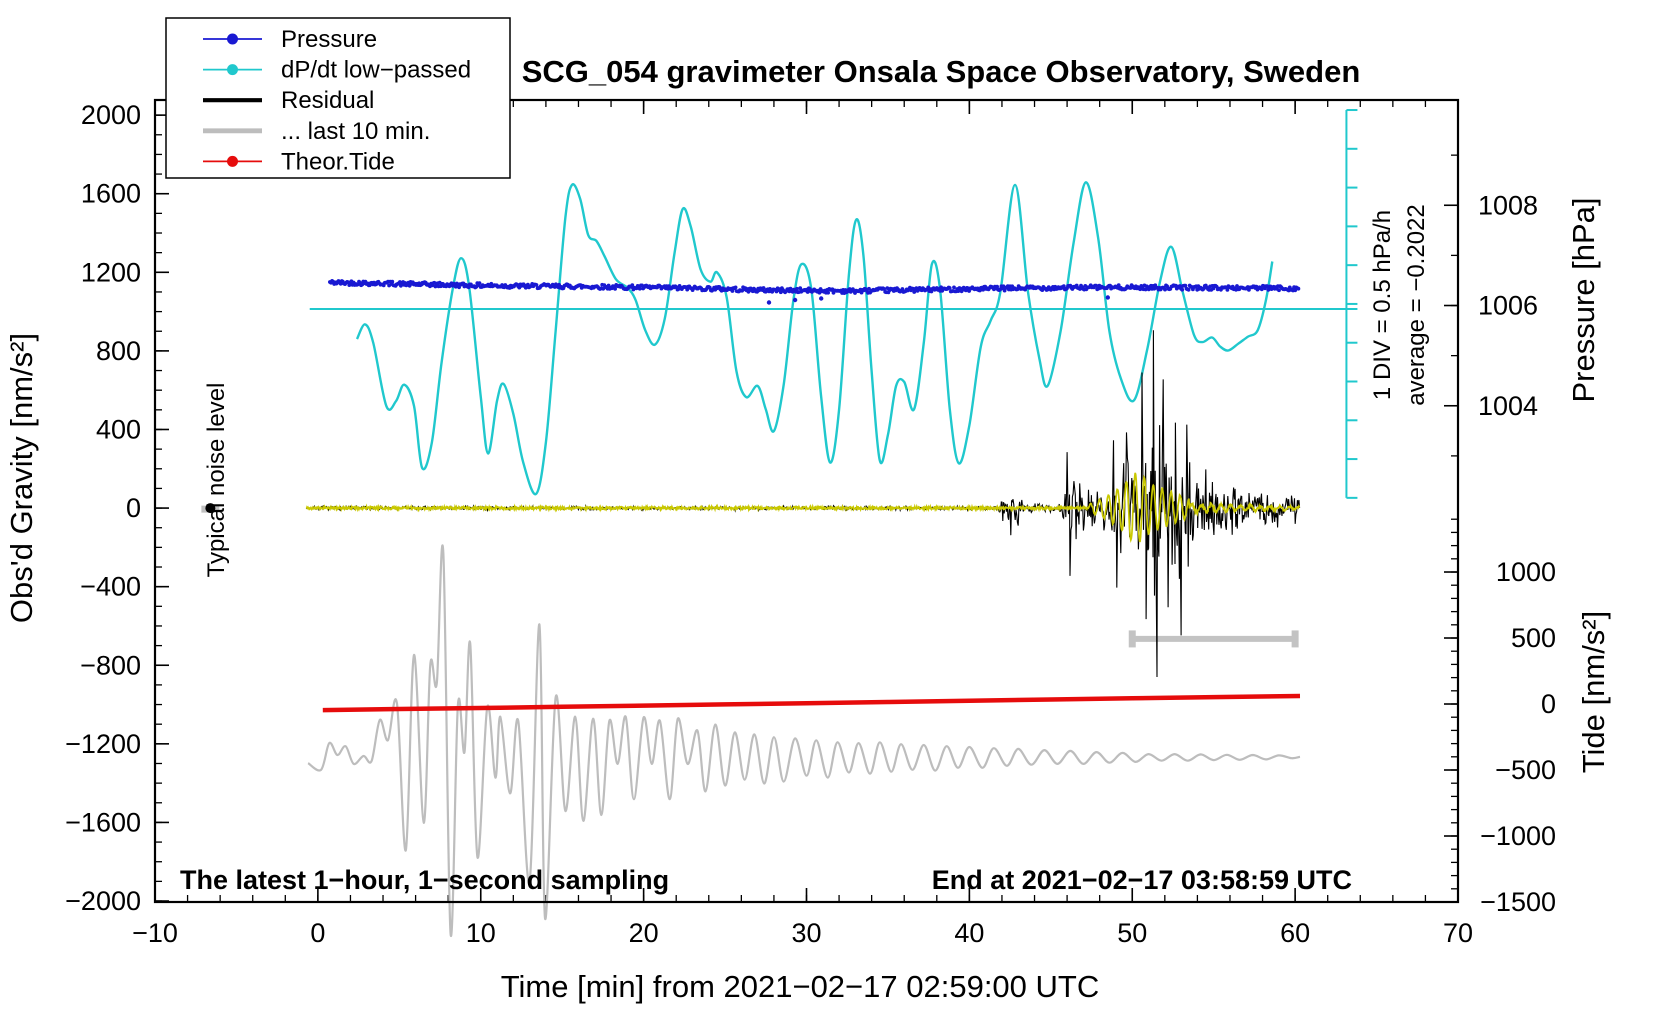  I want to click on legend-item-dp-dt-low-passed: dP/dt low−passed, so click(337, 70).